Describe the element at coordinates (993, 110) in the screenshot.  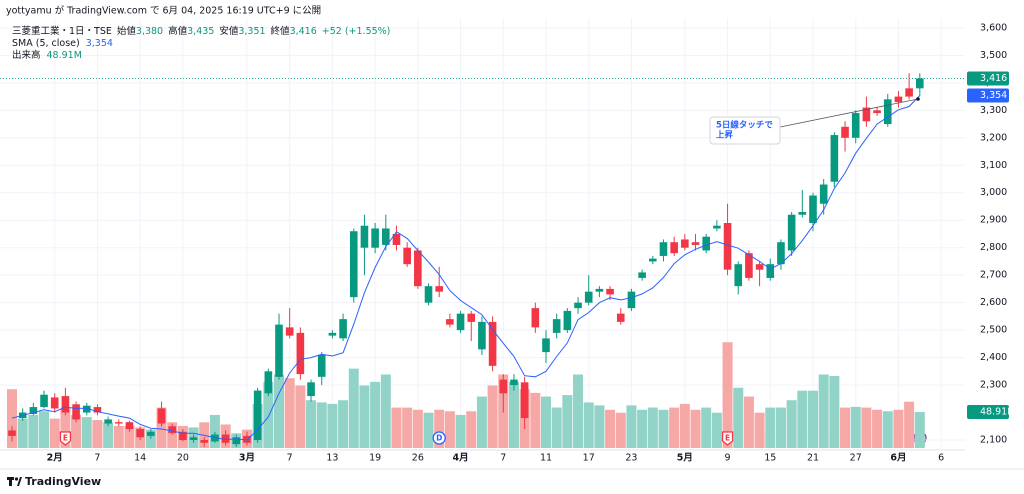
I see `y-tick-label: 3,300` at that location.